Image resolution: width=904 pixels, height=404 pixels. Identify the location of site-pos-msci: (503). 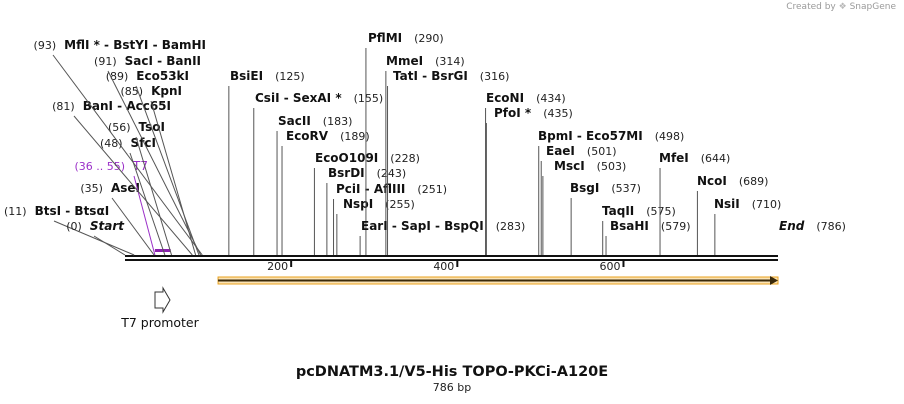
(612, 166).